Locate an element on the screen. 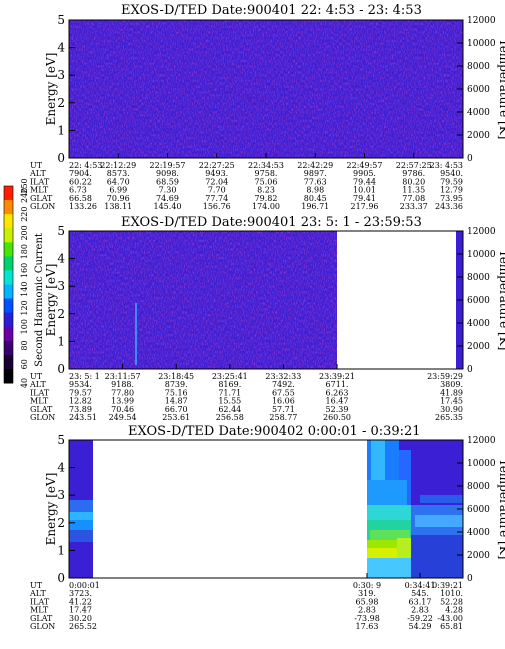  panel-3-y-ticks: 0 1 2 3 4 5 is located at coordinates (66, 509).